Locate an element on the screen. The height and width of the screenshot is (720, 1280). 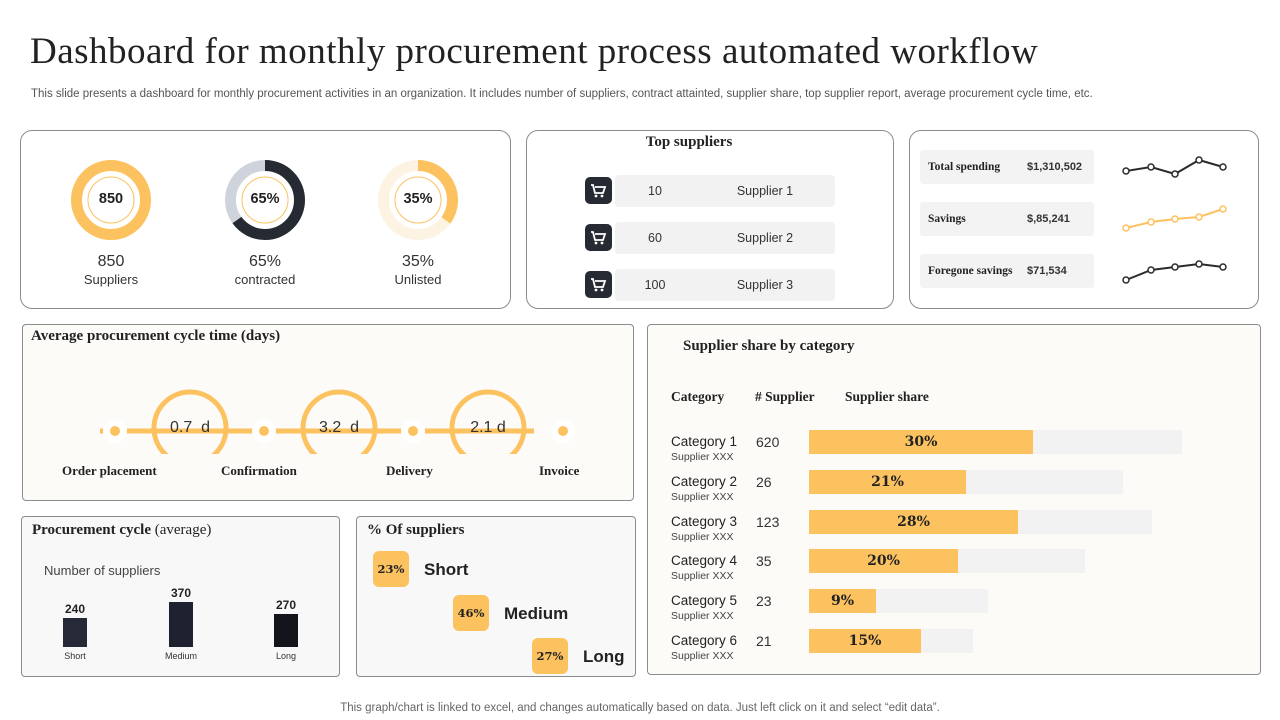
procurement-cycle-panel is located at coordinates (180, 596).